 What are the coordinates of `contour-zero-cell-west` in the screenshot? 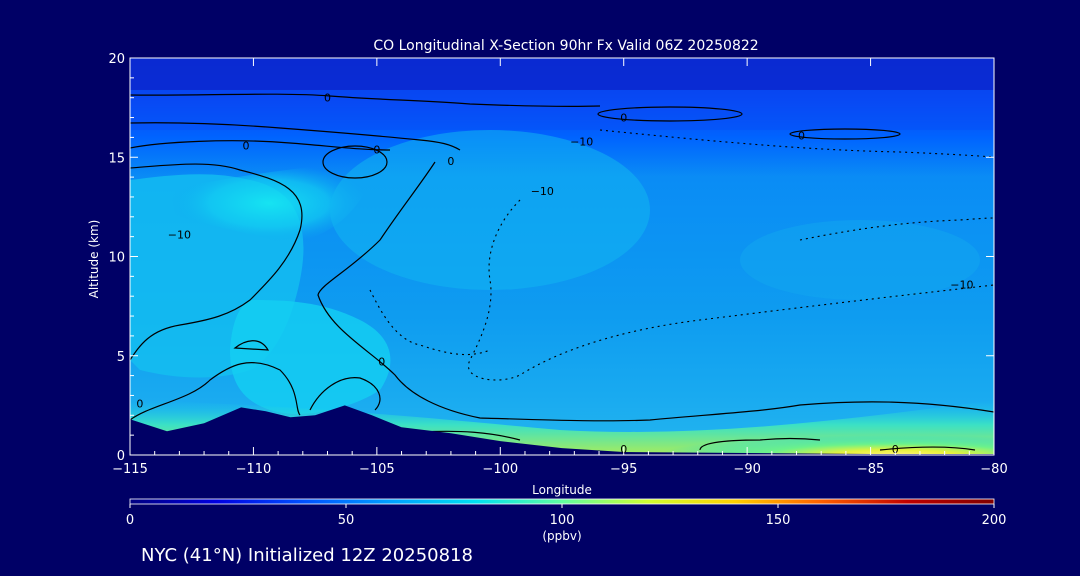 It's located at (355, 162).